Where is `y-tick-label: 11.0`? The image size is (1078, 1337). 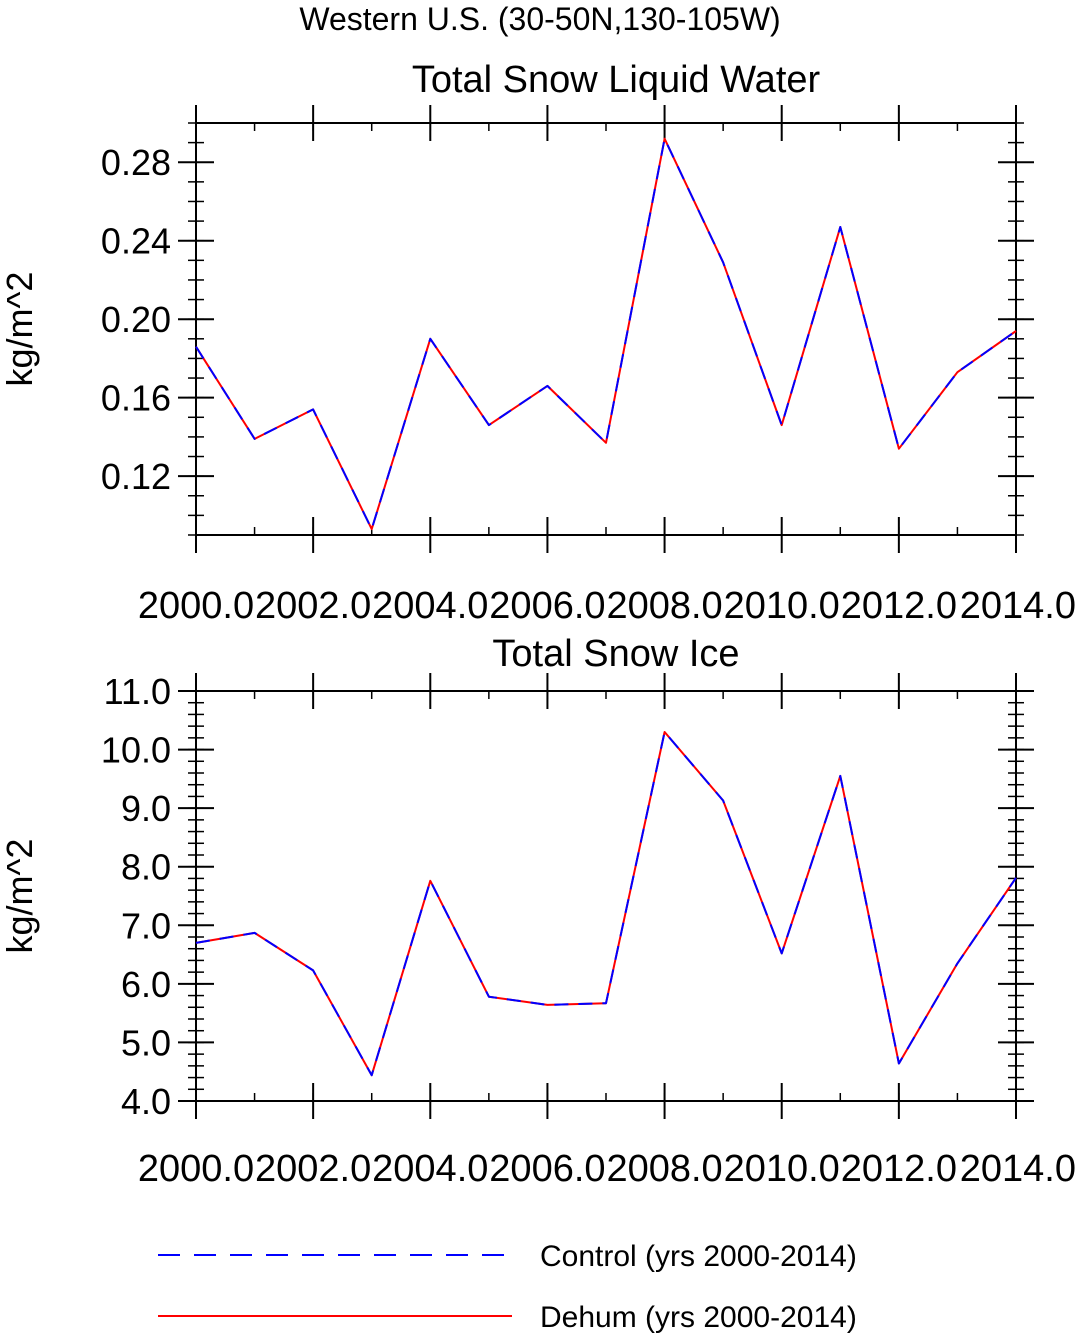
y-tick-label: 11.0 is located at coordinates (137, 691).